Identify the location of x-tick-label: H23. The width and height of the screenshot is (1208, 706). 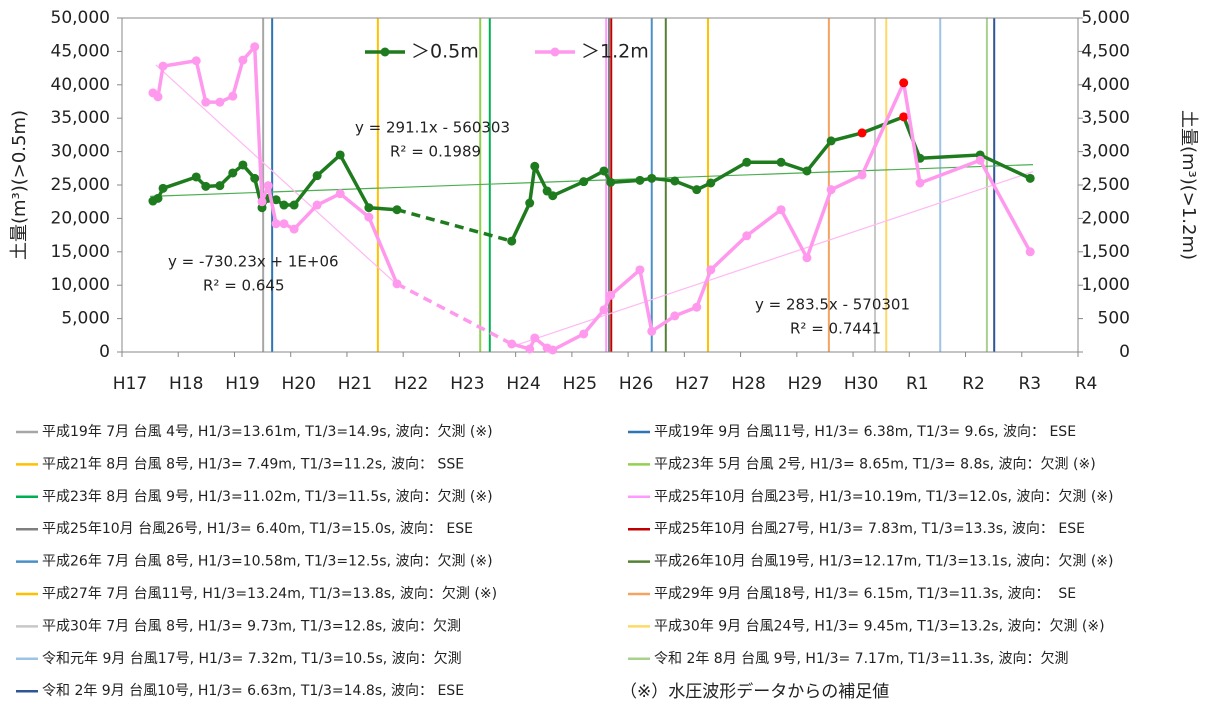
(467, 384).